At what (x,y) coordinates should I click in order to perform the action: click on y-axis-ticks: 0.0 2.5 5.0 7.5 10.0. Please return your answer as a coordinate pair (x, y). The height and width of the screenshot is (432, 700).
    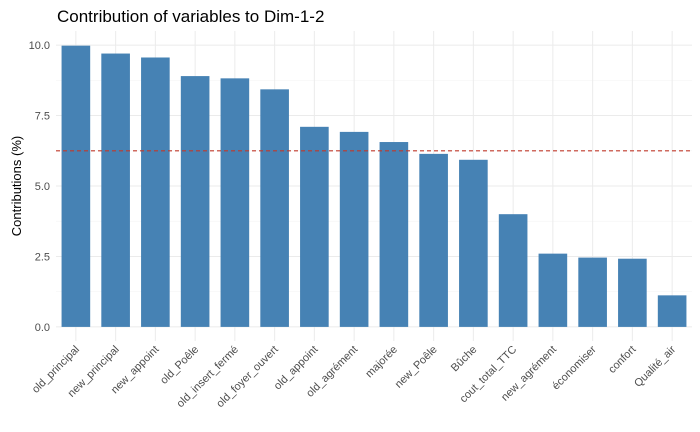
    Looking at the image, I should click on (39, 187).